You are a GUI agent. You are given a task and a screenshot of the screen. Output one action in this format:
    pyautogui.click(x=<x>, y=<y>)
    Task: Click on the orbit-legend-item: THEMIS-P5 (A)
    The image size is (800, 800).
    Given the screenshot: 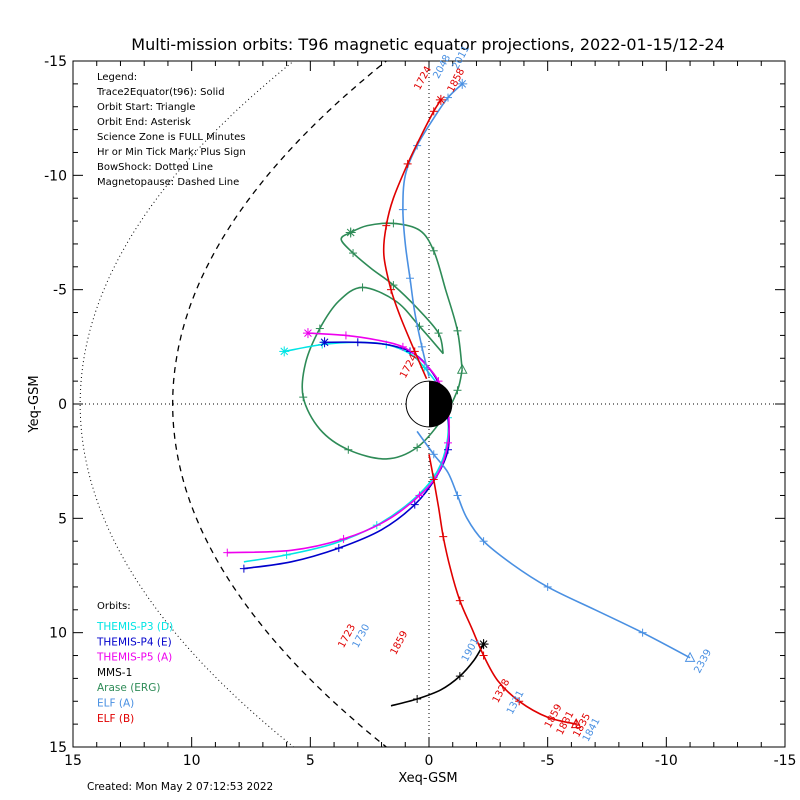 What is the action you would take?
    pyautogui.click(x=134, y=658)
    